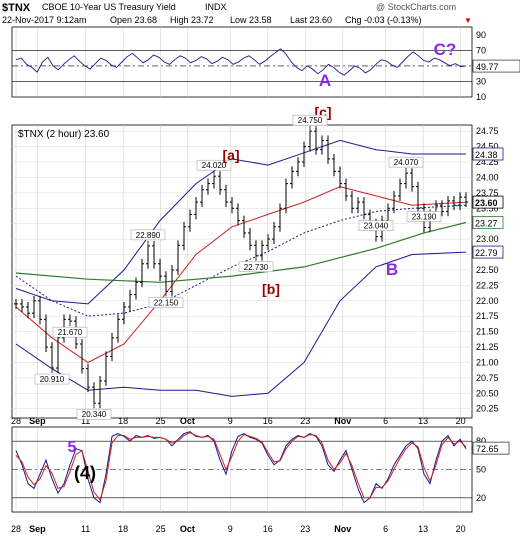 This screenshot has height=545, width=520. What do you see at coordinates (406, 162) in the screenshot?
I see `annotation-text: 24.070` at bounding box center [406, 162].